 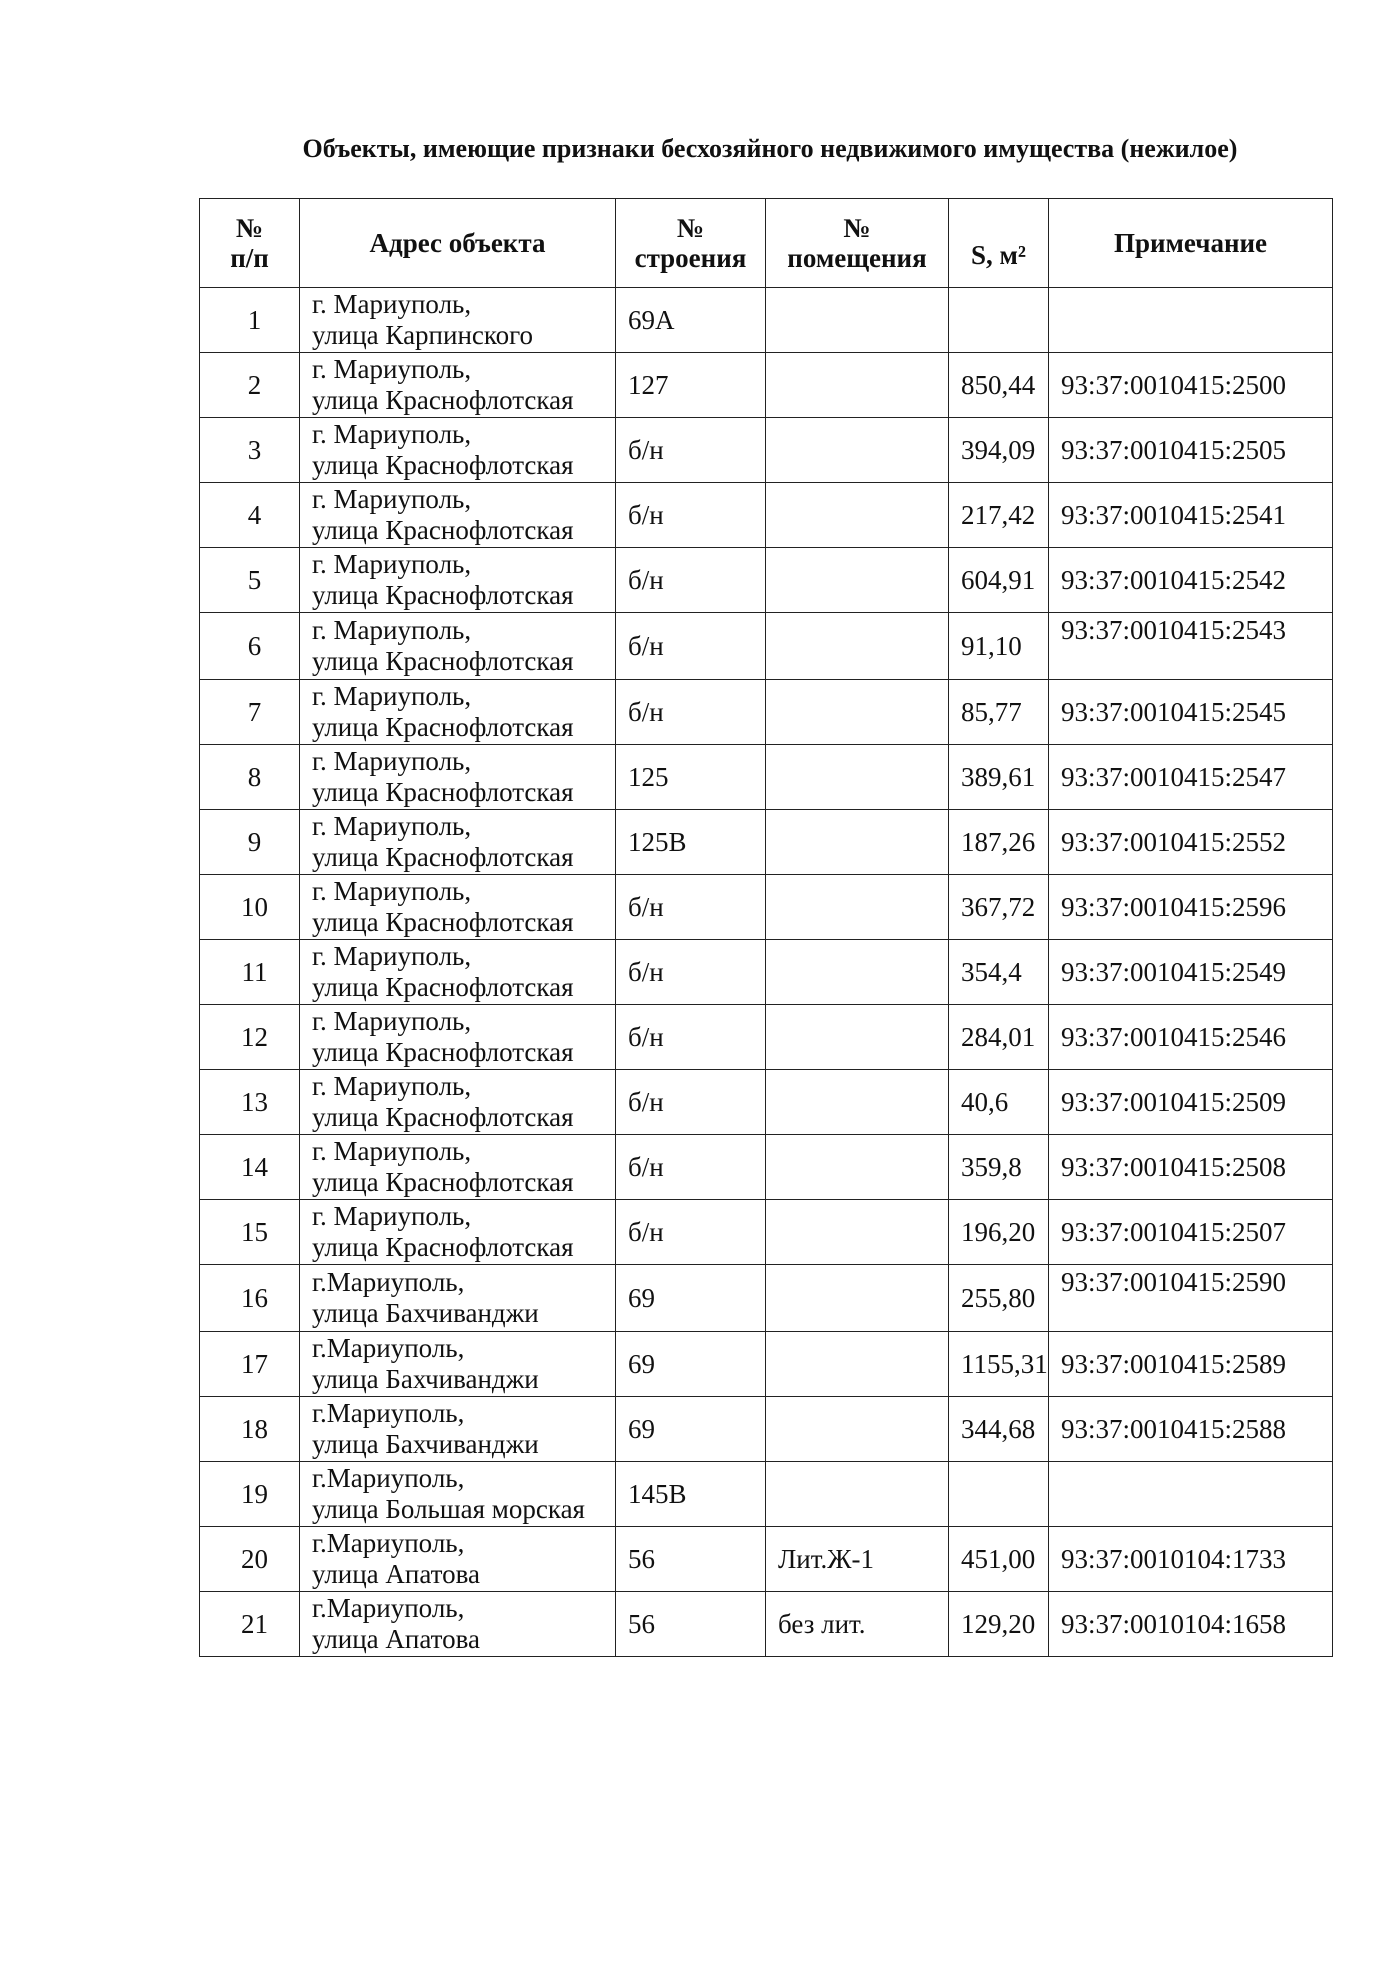 I want to click on cell-building: 56, so click(x=690, y=1624).